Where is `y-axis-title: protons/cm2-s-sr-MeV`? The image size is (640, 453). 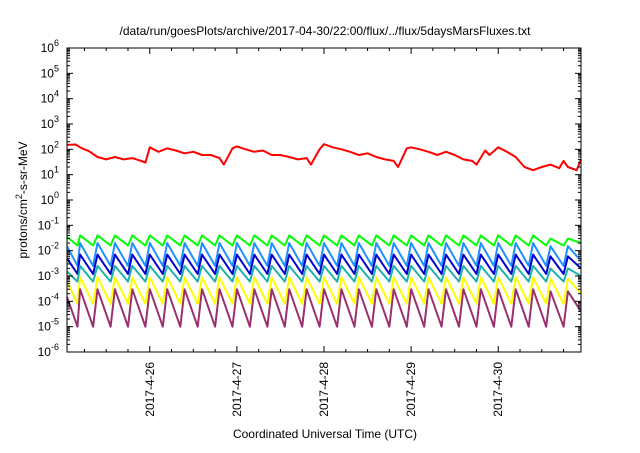 y-axis-title: protons/cm2-s-sr-MeV is located at coordinates (22, 199).